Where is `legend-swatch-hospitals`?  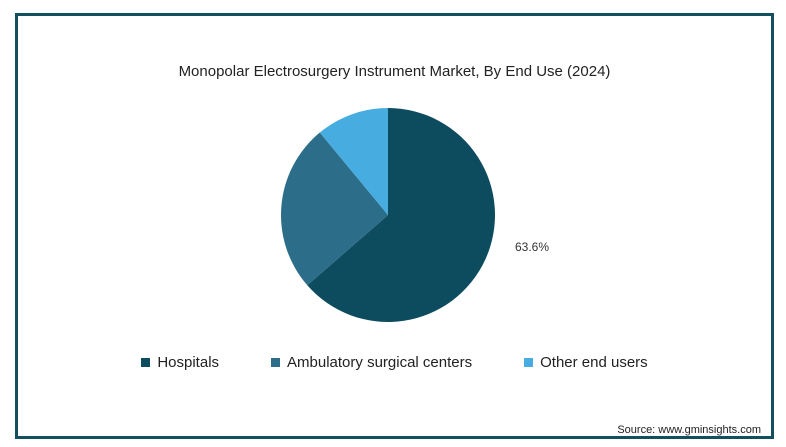 legend-swatch-hospitals is located at coordinates (146, 362).